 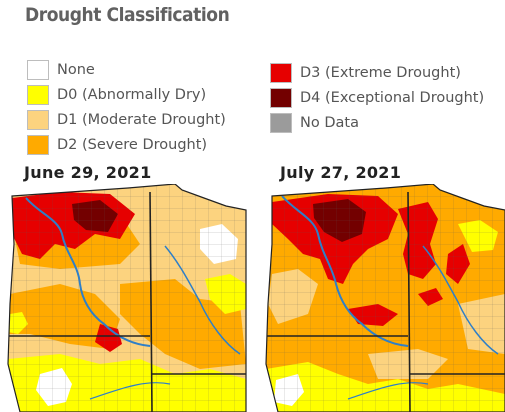 What do you see at coordinates (127, 15) in the screenshot?
I see `page-title: Drought Classification` at bounding box center [127, 15].